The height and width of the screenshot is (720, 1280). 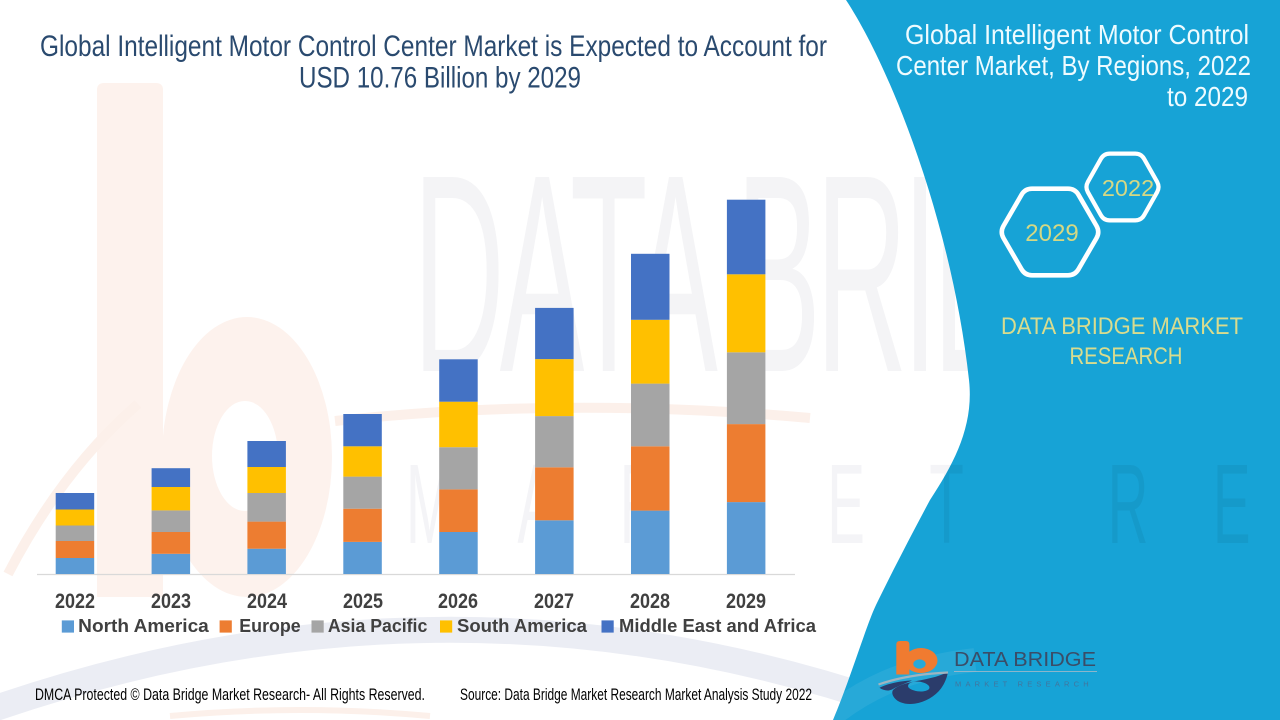 I want to click on svg-text: 2023, so click(x=171, y=601).